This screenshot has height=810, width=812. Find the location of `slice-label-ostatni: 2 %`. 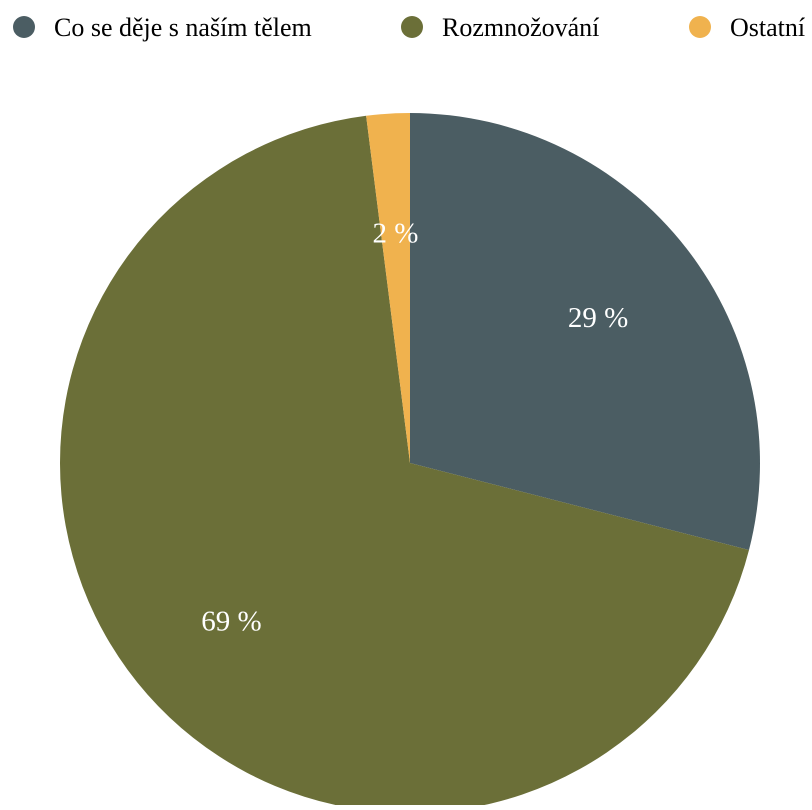

slice-label-ostatni: 2 % is located at coordinates (396, 233).